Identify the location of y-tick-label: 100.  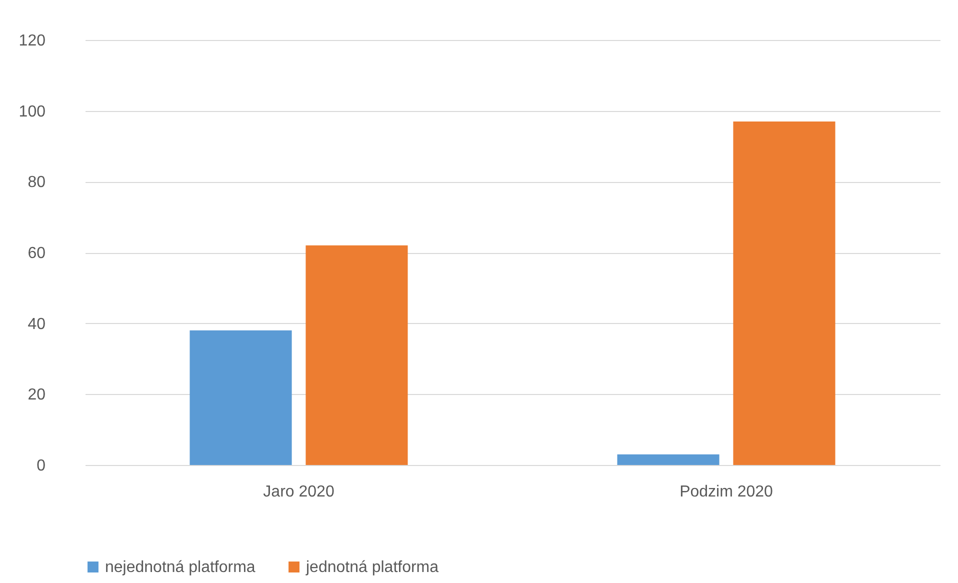
(32, 111).